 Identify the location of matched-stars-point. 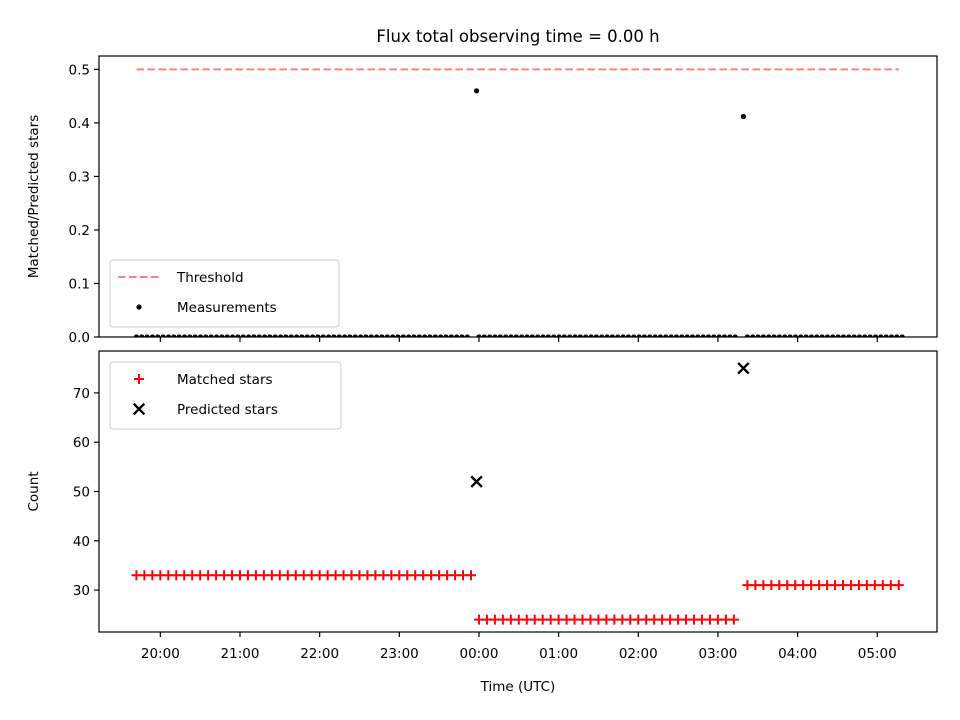
(898, 585).